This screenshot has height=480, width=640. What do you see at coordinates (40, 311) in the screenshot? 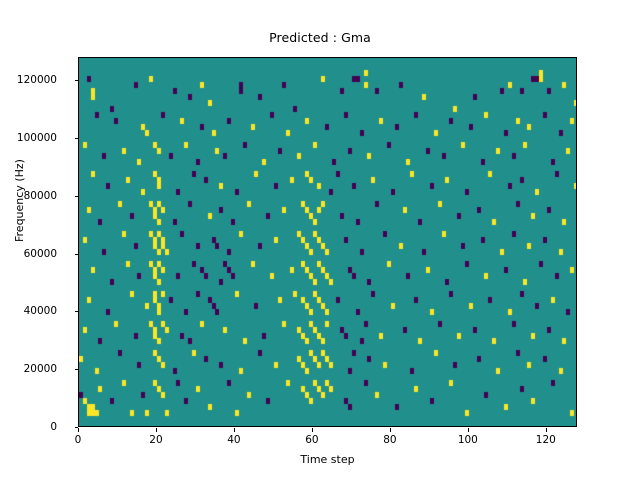
I see `y-tick-label: 40000` at bounding box center [40, 311].